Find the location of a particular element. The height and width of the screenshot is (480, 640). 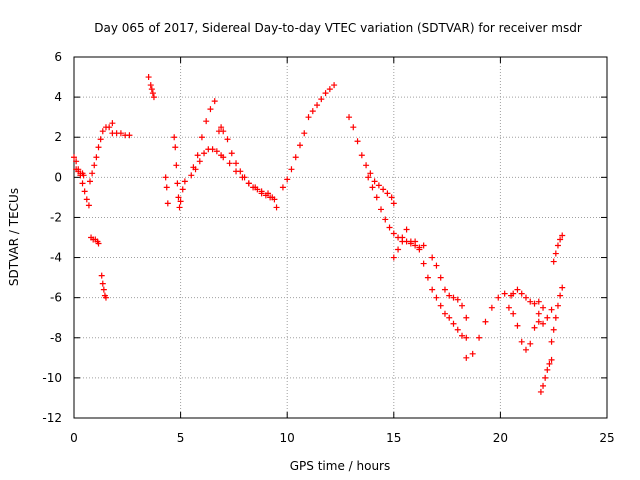

series-seg20 is located at coordinates (489, 325).